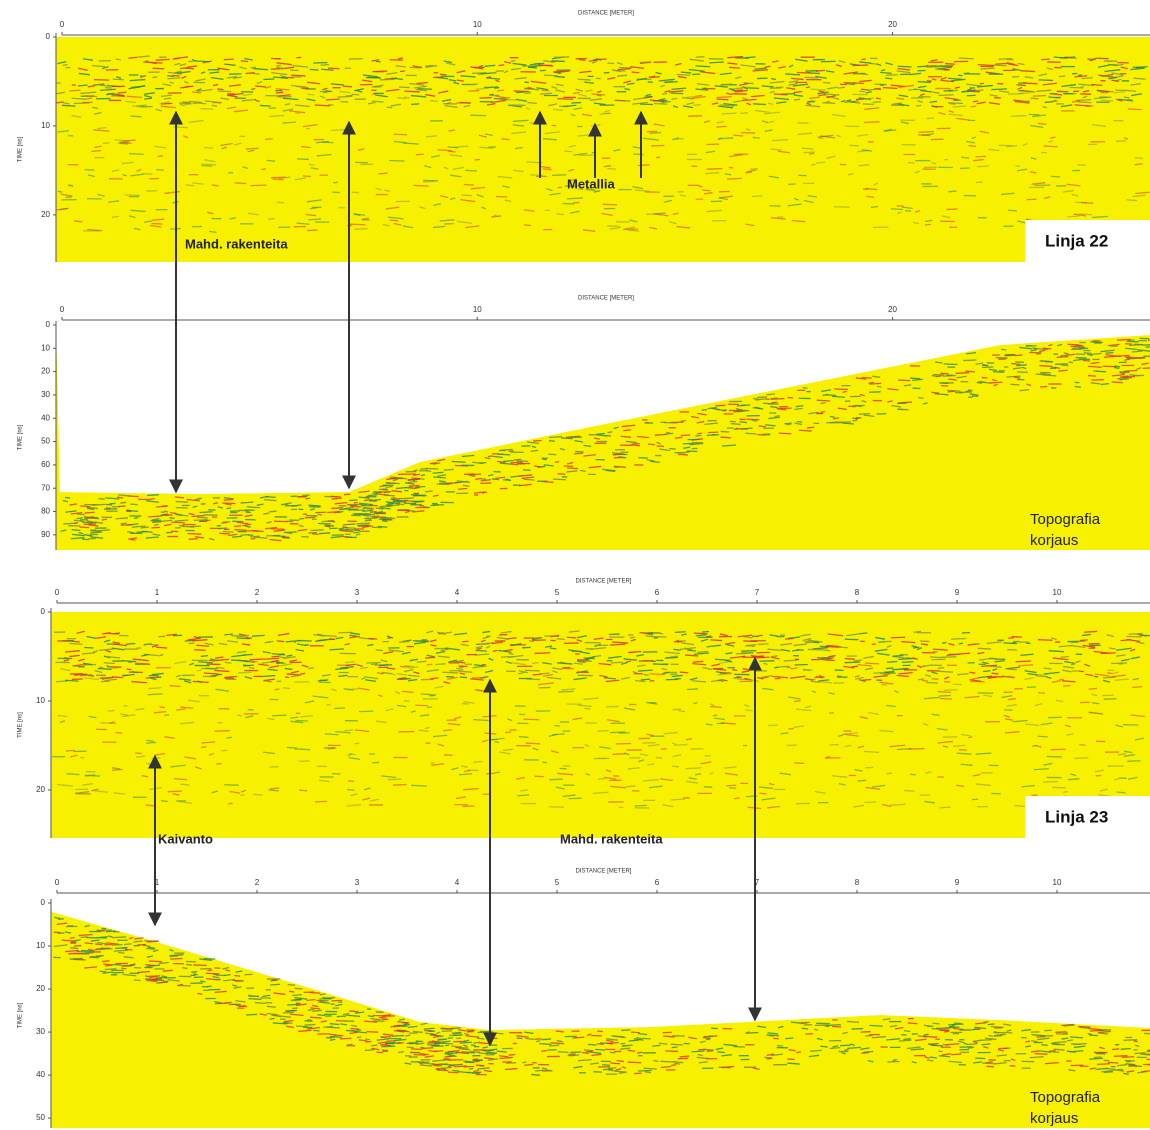  I want to click on x-tick-label: 5, so click(557, 882).